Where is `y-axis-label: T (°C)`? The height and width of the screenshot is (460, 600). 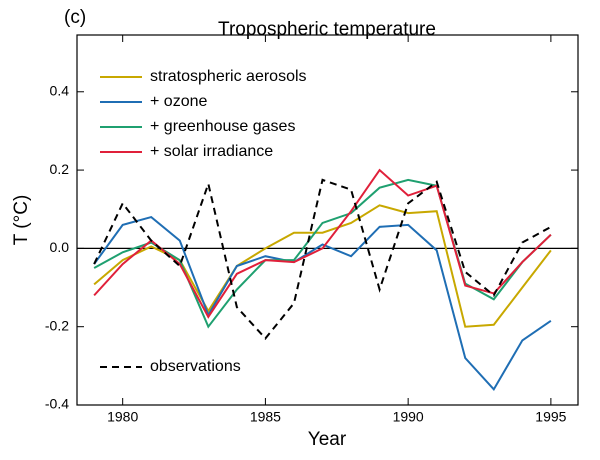
y-axis-label: T (°C) is located at coordinates (21, 220).